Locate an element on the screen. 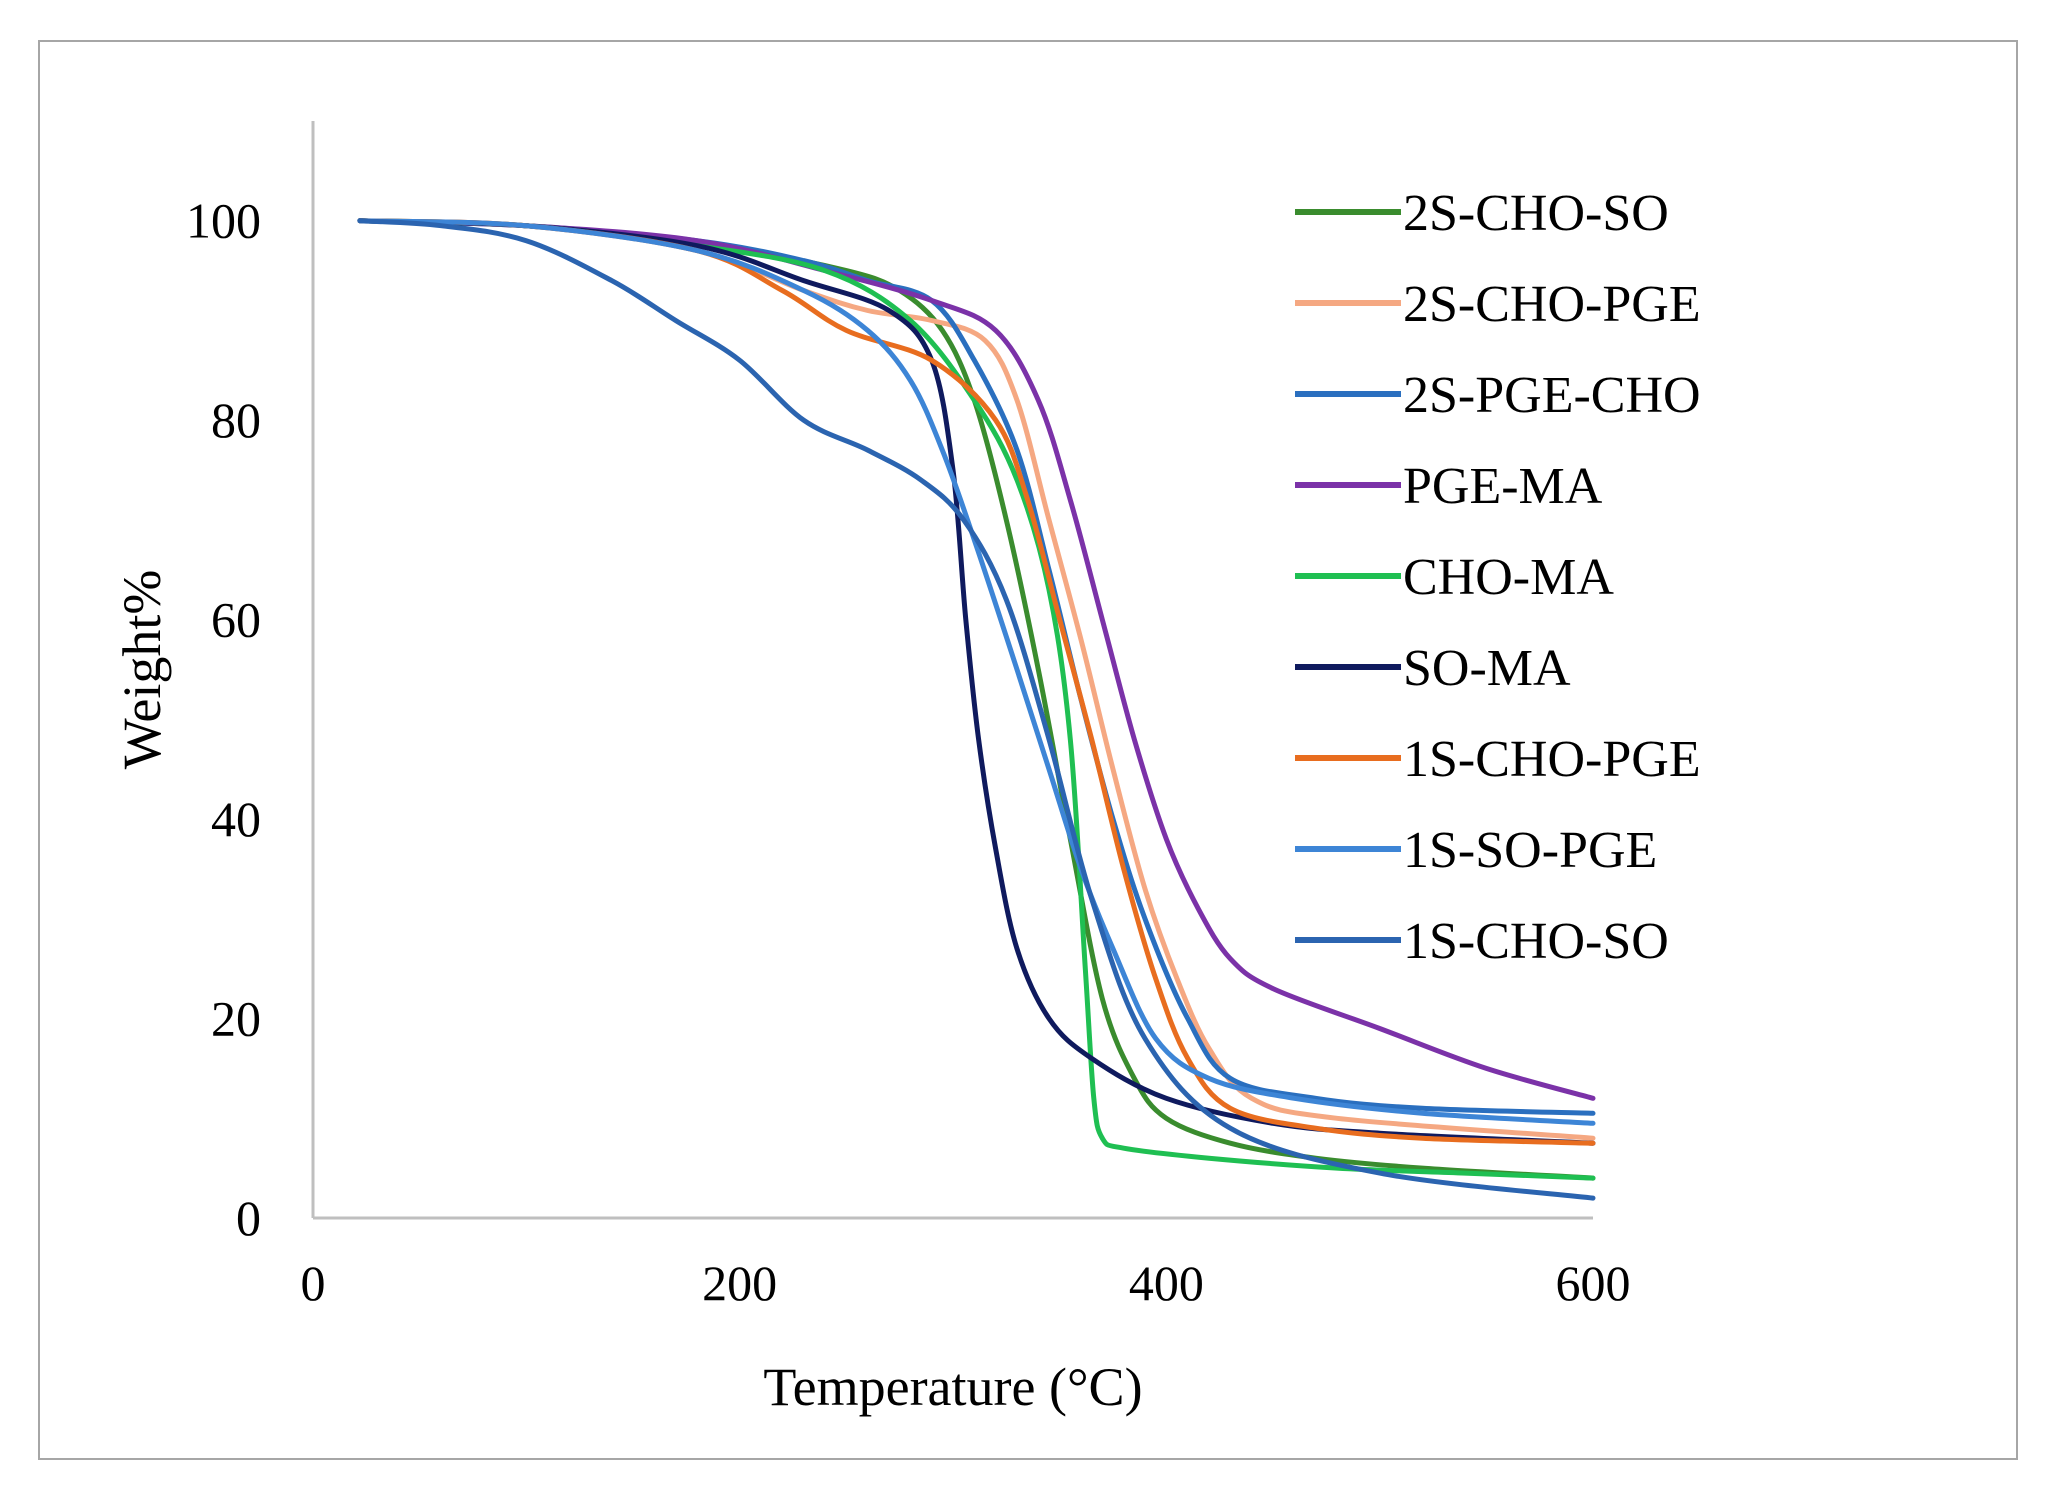 The width and height of the screenshot is (2048, 1495). legend-entry: 2S-CHO-PGE is located at coordinates (1498, 304).